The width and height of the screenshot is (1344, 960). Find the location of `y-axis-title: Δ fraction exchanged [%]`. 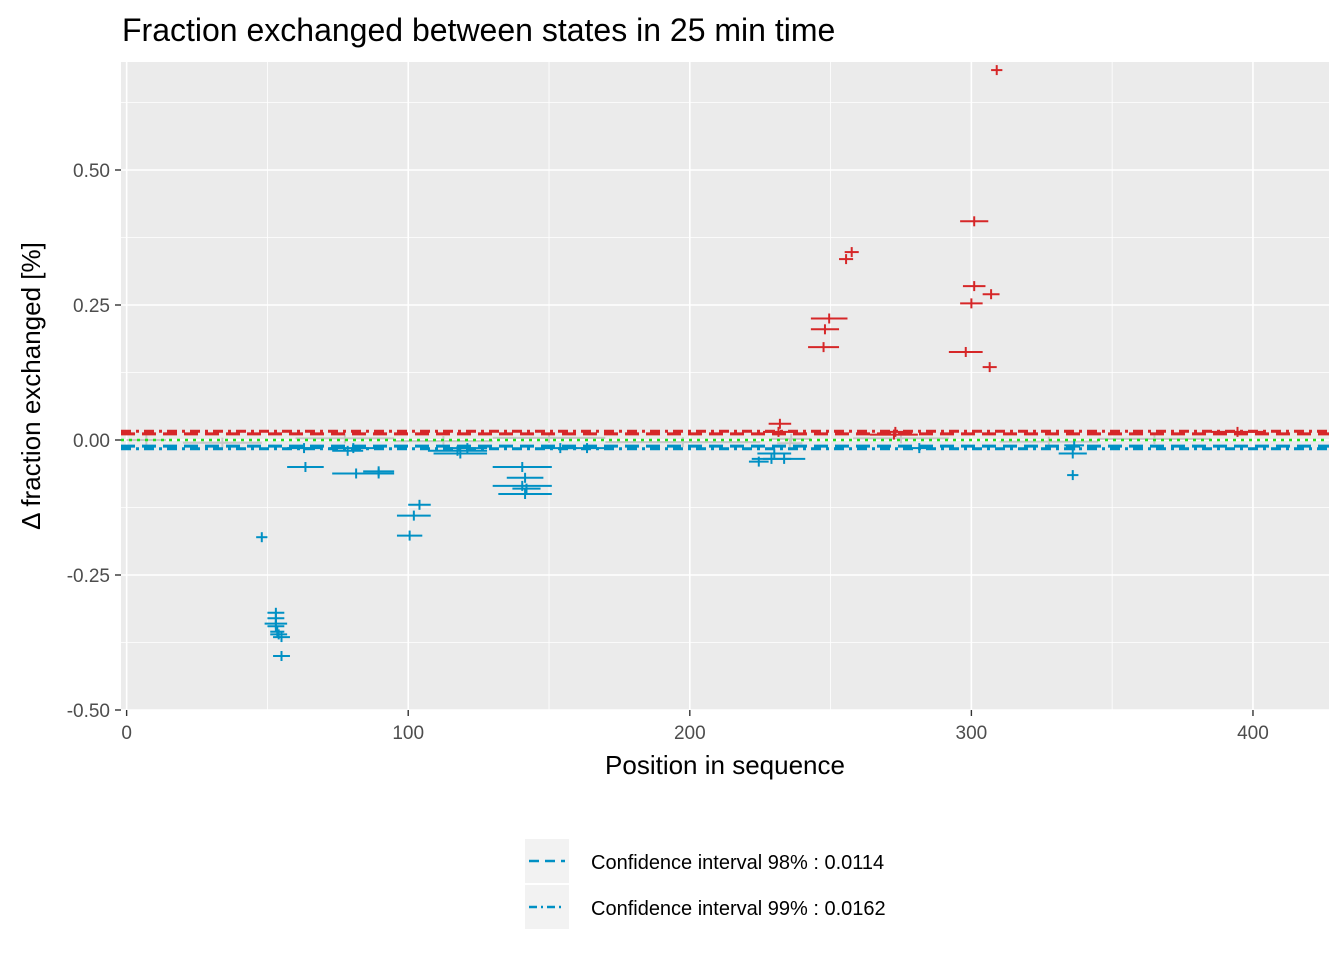

y-axis-title: Δ fraction exchanged [%] is located at coordinates (31, 386).